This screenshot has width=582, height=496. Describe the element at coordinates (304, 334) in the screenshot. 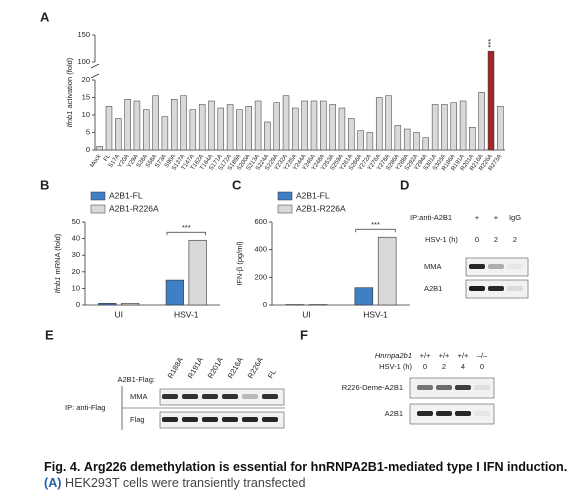

I see `panel-letter: F` at that location.